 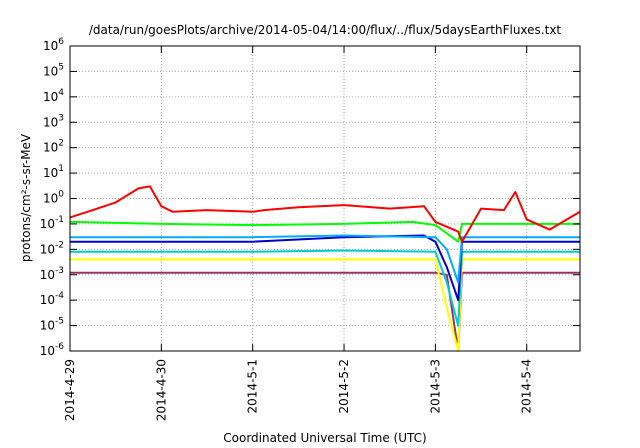 I want to click on x-tick-label: 2014-5-4, so click(x=527, y=386).